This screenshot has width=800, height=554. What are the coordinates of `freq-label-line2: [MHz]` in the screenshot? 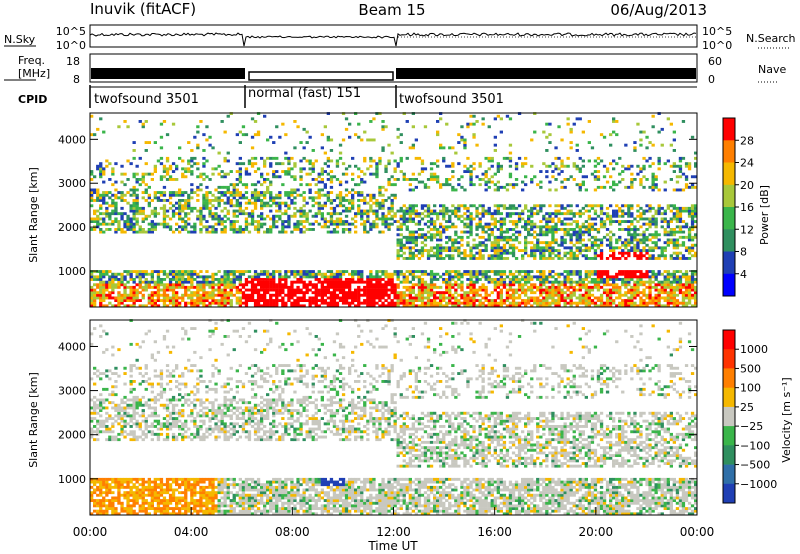 It's located at (34, 73).